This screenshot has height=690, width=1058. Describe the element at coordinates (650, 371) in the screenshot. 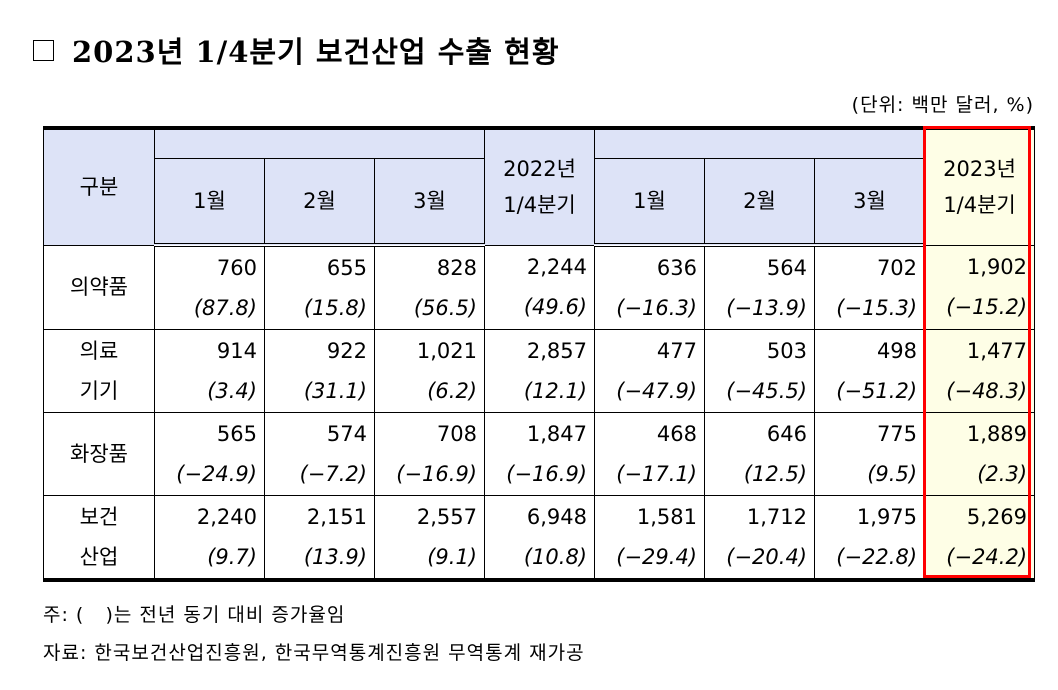

I see `cell: 477 (−47.9)` at that location.